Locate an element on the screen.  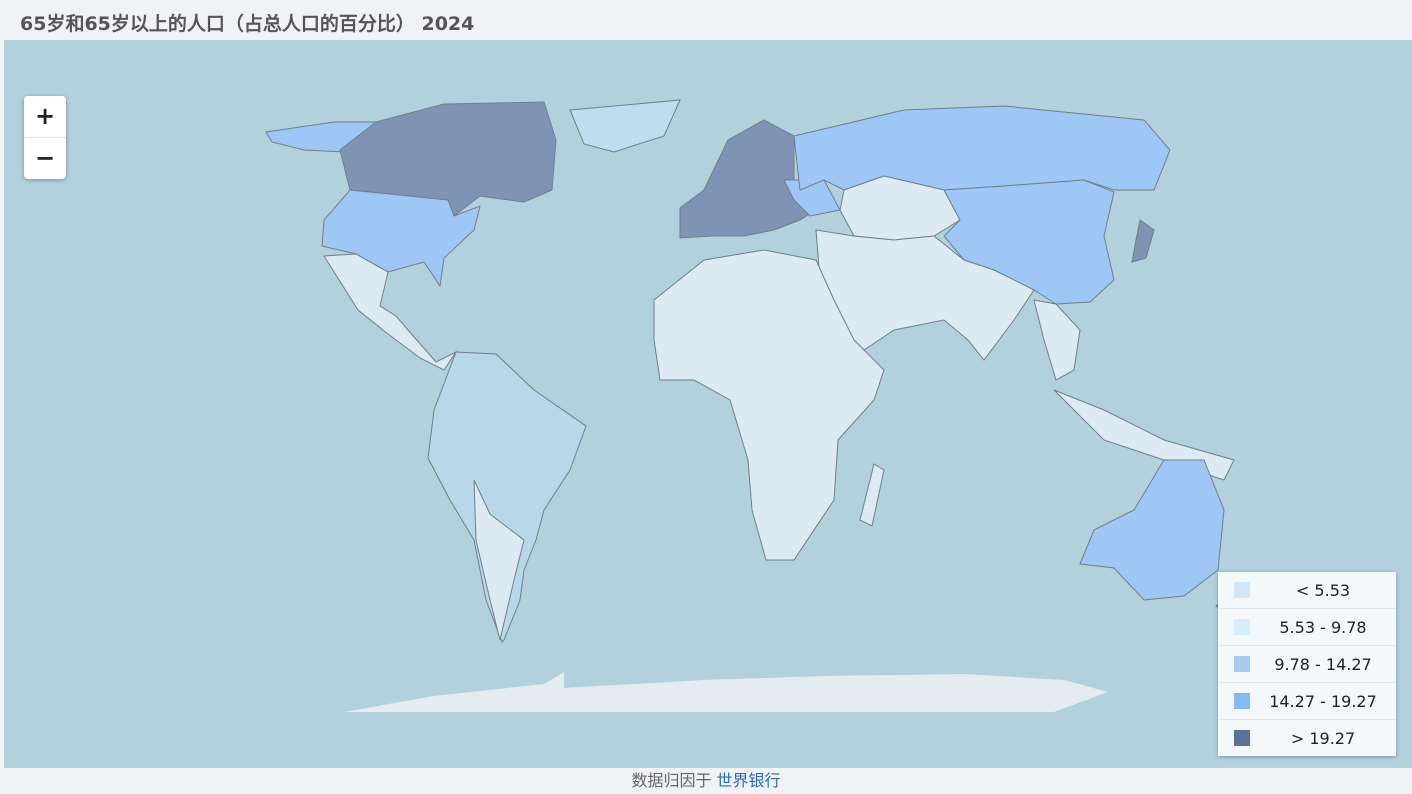
zoom-control: + − is located at coordinates (45, 137).